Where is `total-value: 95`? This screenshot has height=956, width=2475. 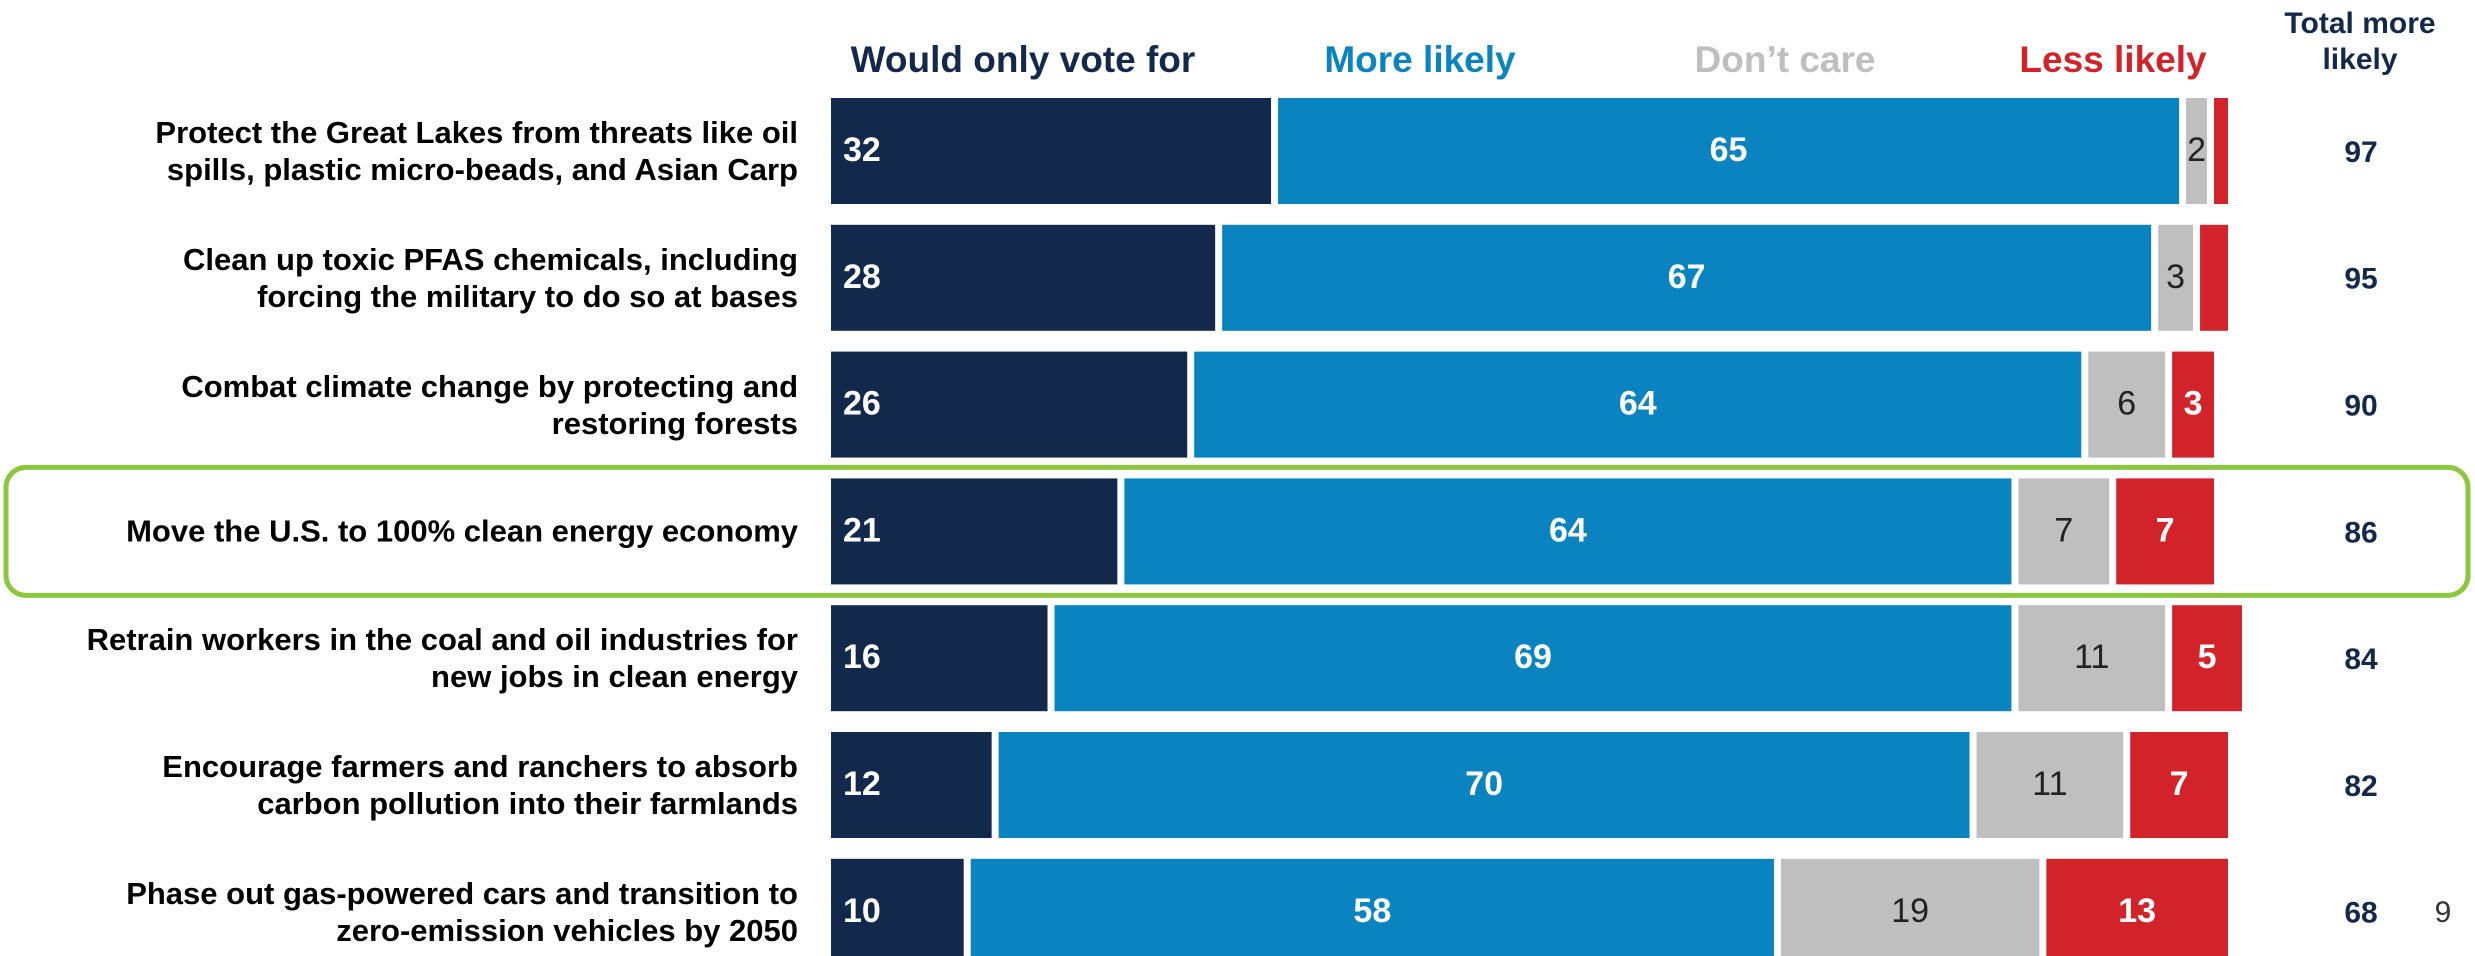 total-value: 95 is located at coordinates (2360, 279).